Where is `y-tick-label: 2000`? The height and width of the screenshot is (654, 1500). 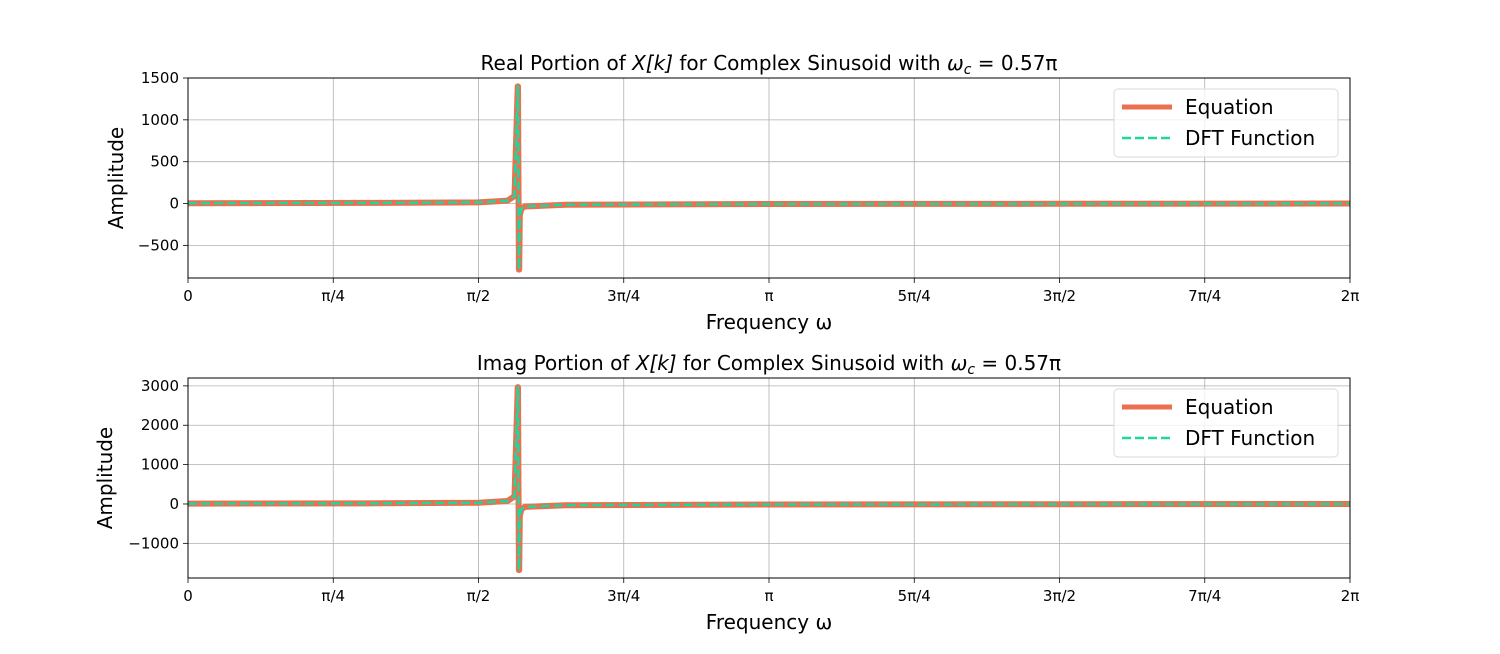
y-tick-label: 2000 is located at coordinates (160, 425).